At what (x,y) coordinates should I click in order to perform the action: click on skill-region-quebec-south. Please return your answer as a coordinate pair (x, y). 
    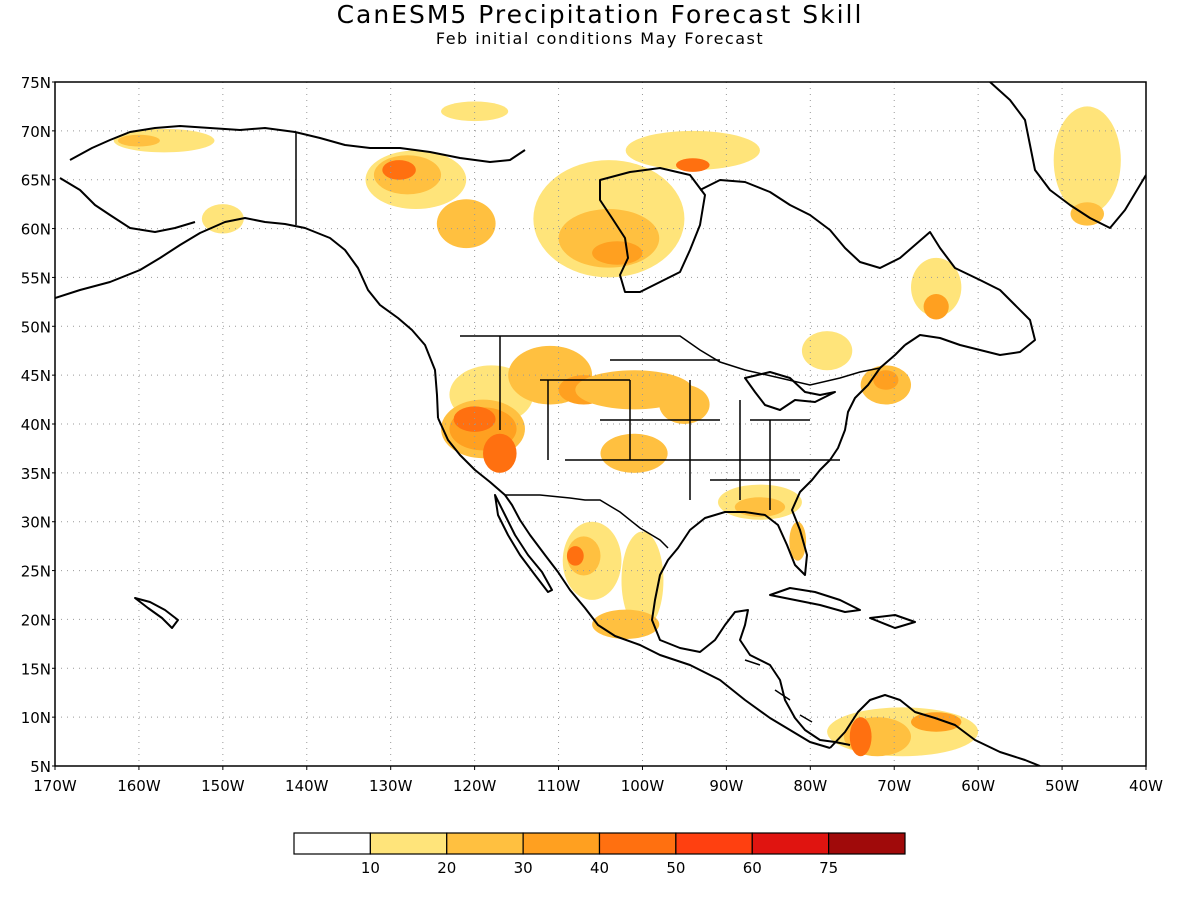
    Looking at the image, I should click on (827, 351).